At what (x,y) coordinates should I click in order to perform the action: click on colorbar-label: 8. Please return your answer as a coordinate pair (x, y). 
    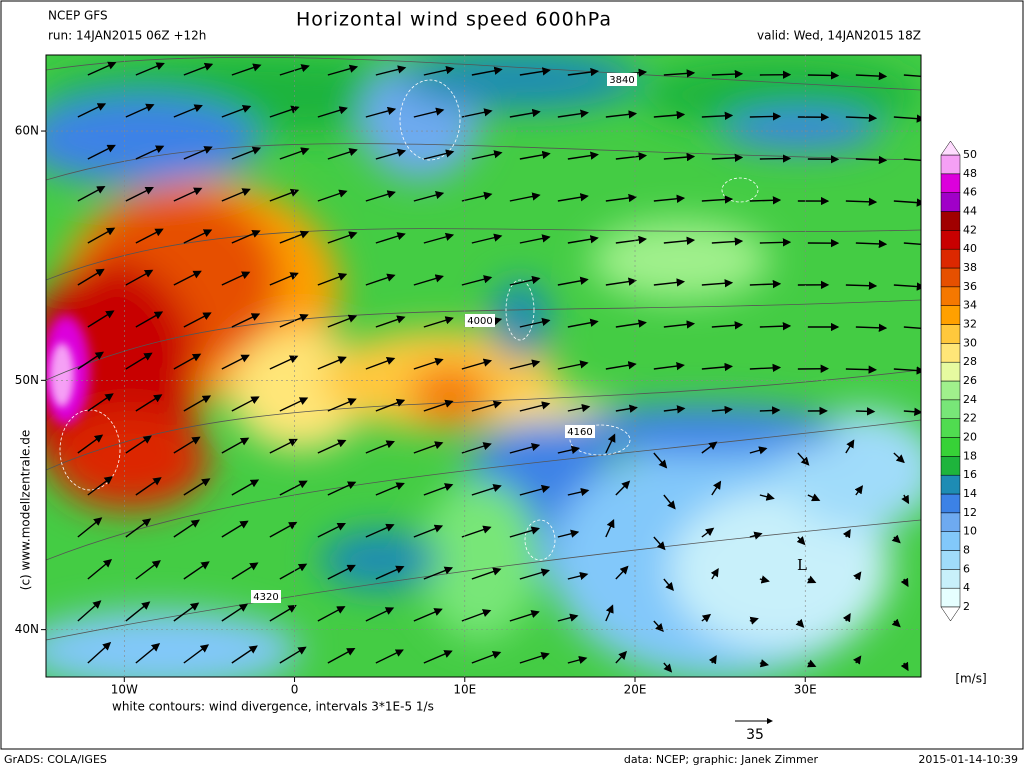
    Looking at the image, I should click on (966, 550).